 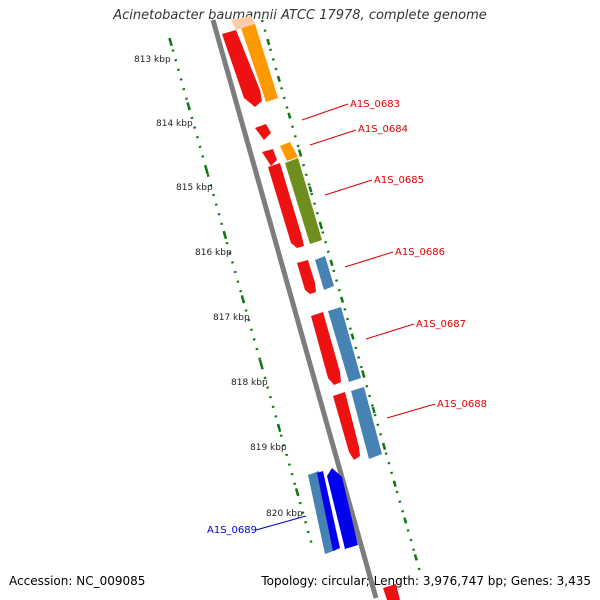 I want to click on gene-a1s-0683-cds-arrow, so click(x=242, y=68).